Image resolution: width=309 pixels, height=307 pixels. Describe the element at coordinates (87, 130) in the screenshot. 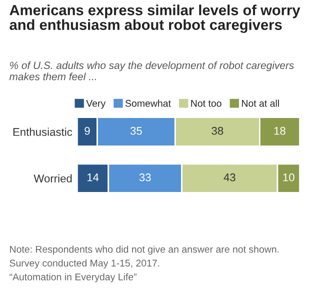

I see `data-label: 9` at that location.